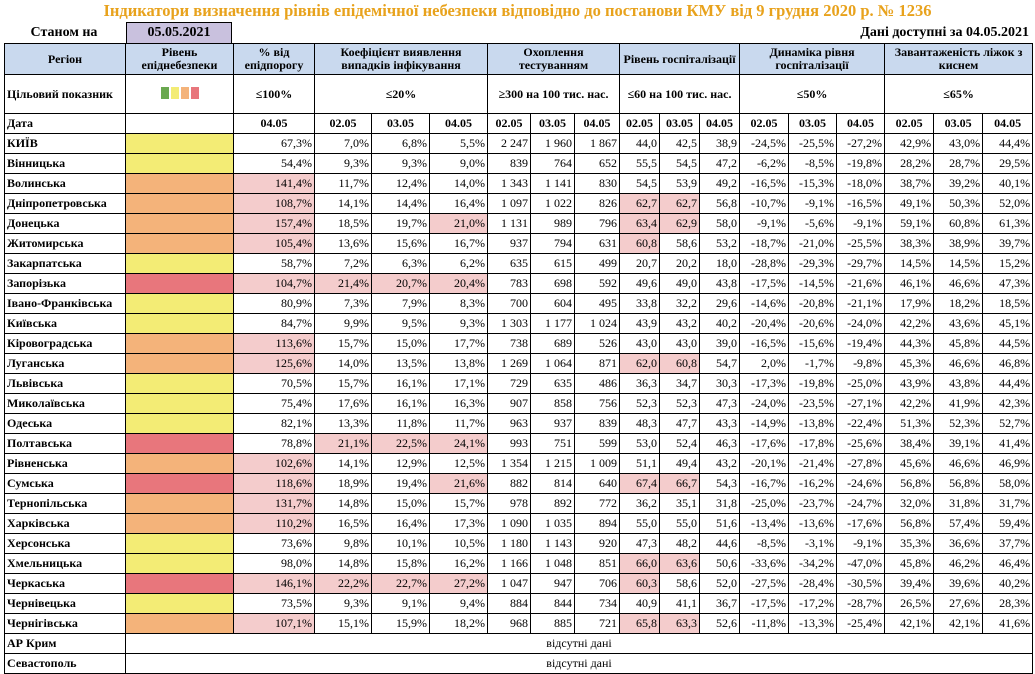 This screenshot has height=674, width=1035. What do you see at coordinates (458, 443) in the screenshot?
I see `detect-cell: 24,1%` at bounding box center [458, 443].